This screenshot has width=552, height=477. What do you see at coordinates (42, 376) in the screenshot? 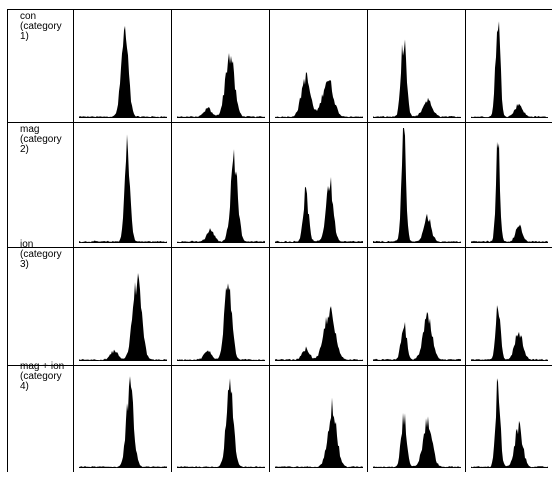
I see `row-label-mag-ion: mag + ion (category 4)` at bounding box center [42, 376].